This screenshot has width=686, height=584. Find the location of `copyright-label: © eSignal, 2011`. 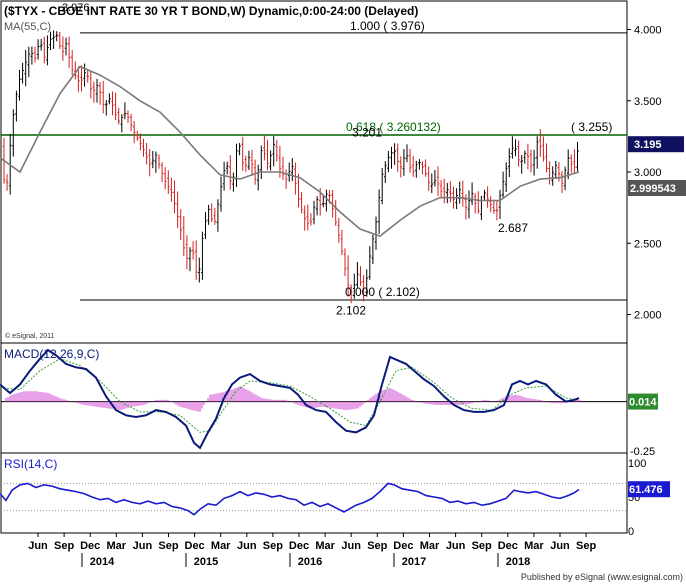

copyright-label: © eSignal, 2011 is located at coordinates (30, 336).